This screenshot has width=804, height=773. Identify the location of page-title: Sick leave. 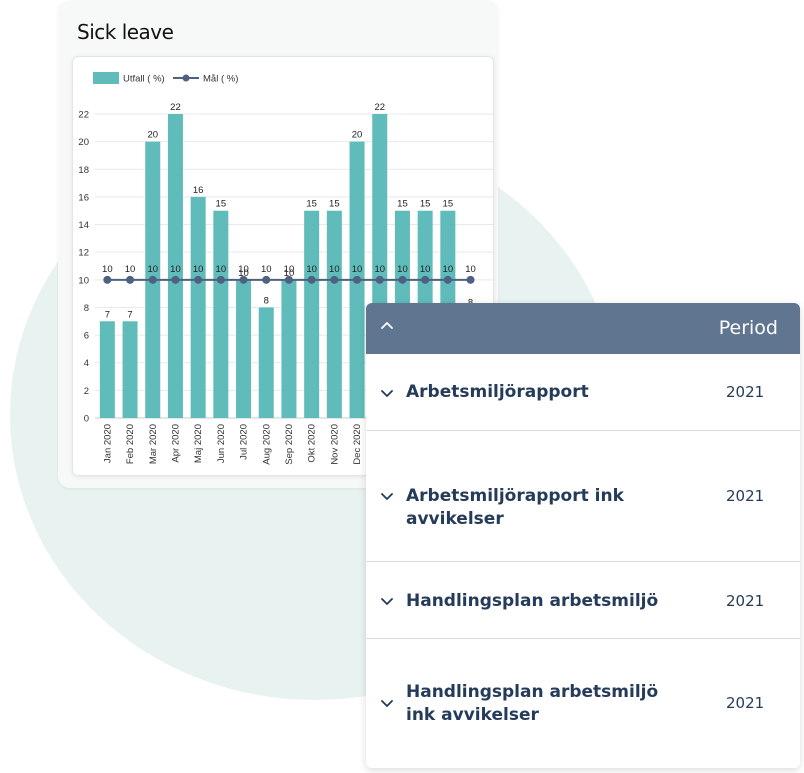
(125, 32).